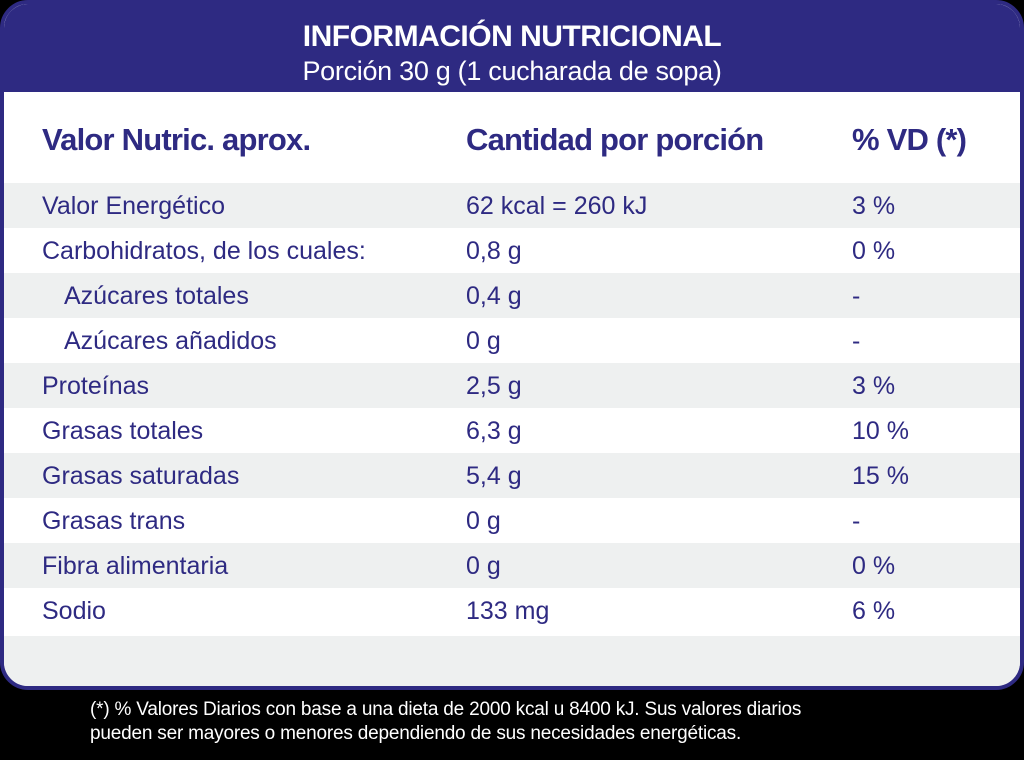 The width and height of the screenshot is (1024, 760). What do you see at coordinates (494, 431) in the screenshot?
I see `nutrient-amount: 6,3 g` at bounding box center [494, 431].